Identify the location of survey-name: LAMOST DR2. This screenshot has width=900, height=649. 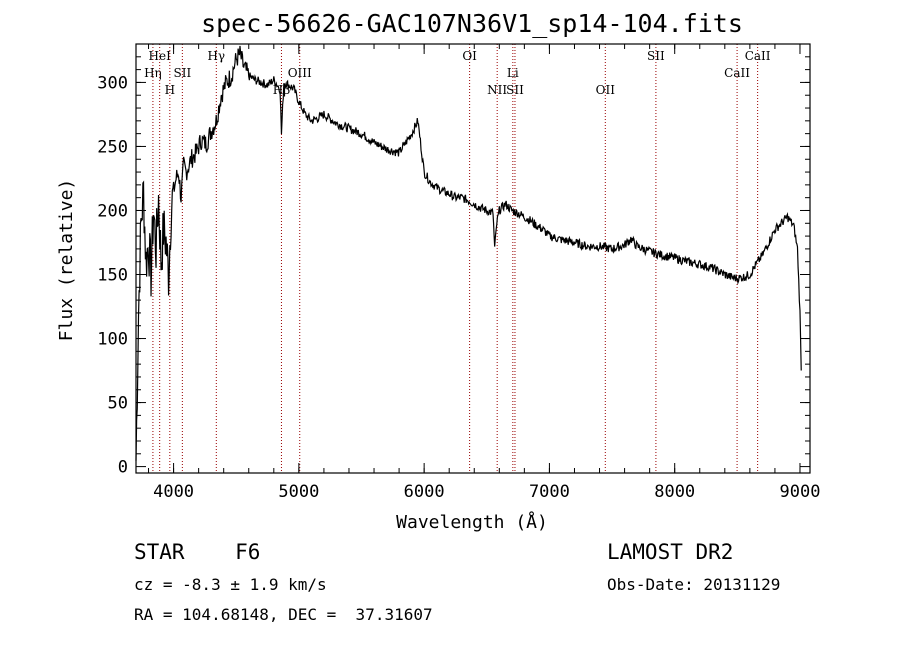
(670, 552).